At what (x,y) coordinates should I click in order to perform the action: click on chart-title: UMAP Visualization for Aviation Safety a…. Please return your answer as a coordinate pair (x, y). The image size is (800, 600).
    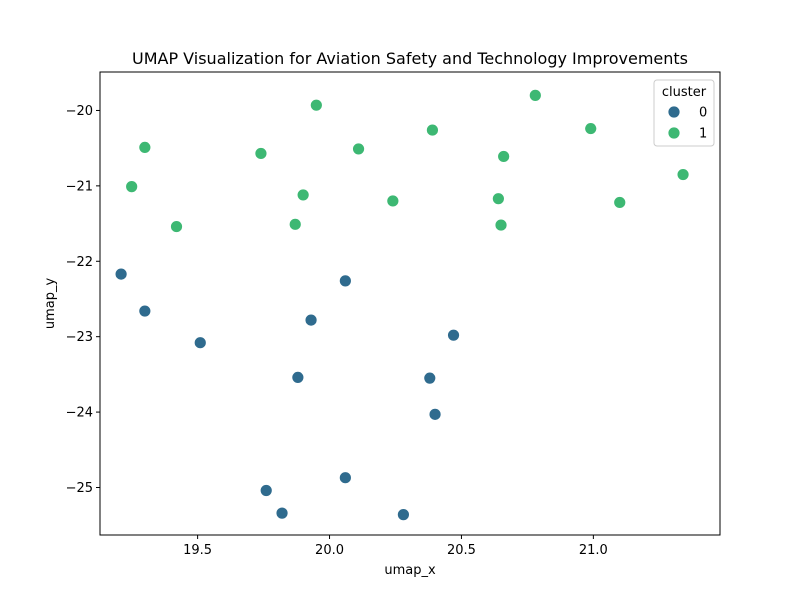
    Looking at the image, I should click on (410, 58).